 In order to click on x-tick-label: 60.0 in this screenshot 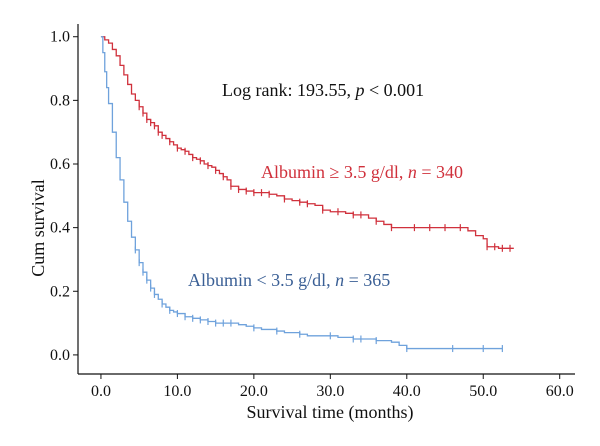, I will do `click(560, 391)`.